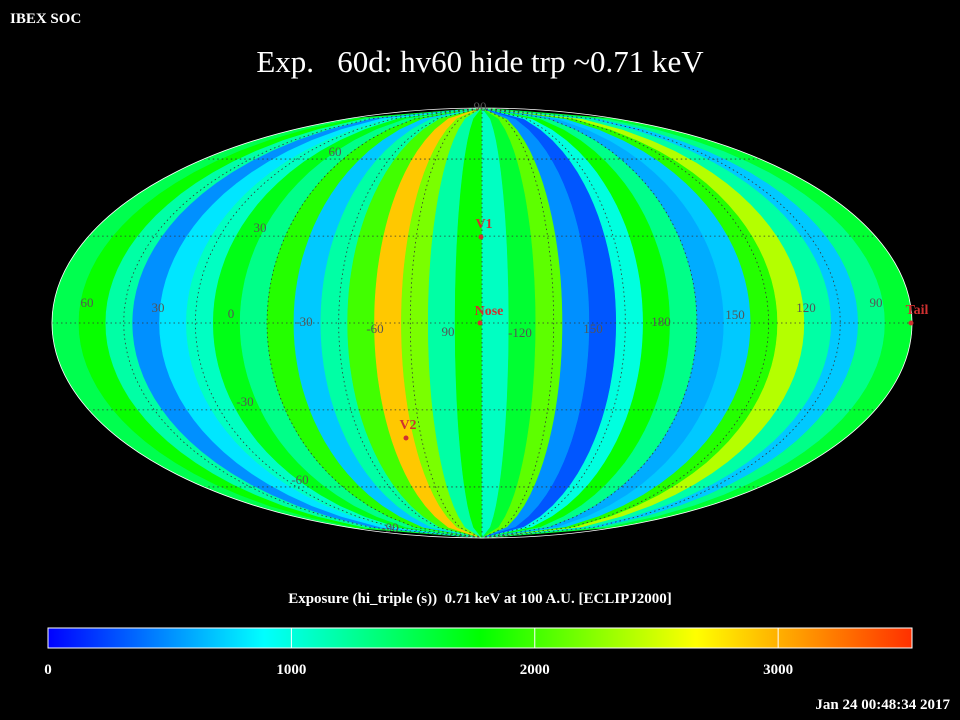 The width and height of the screenshot is (960, 720). I want to click on graticule-label: 0, so click(231, 313).